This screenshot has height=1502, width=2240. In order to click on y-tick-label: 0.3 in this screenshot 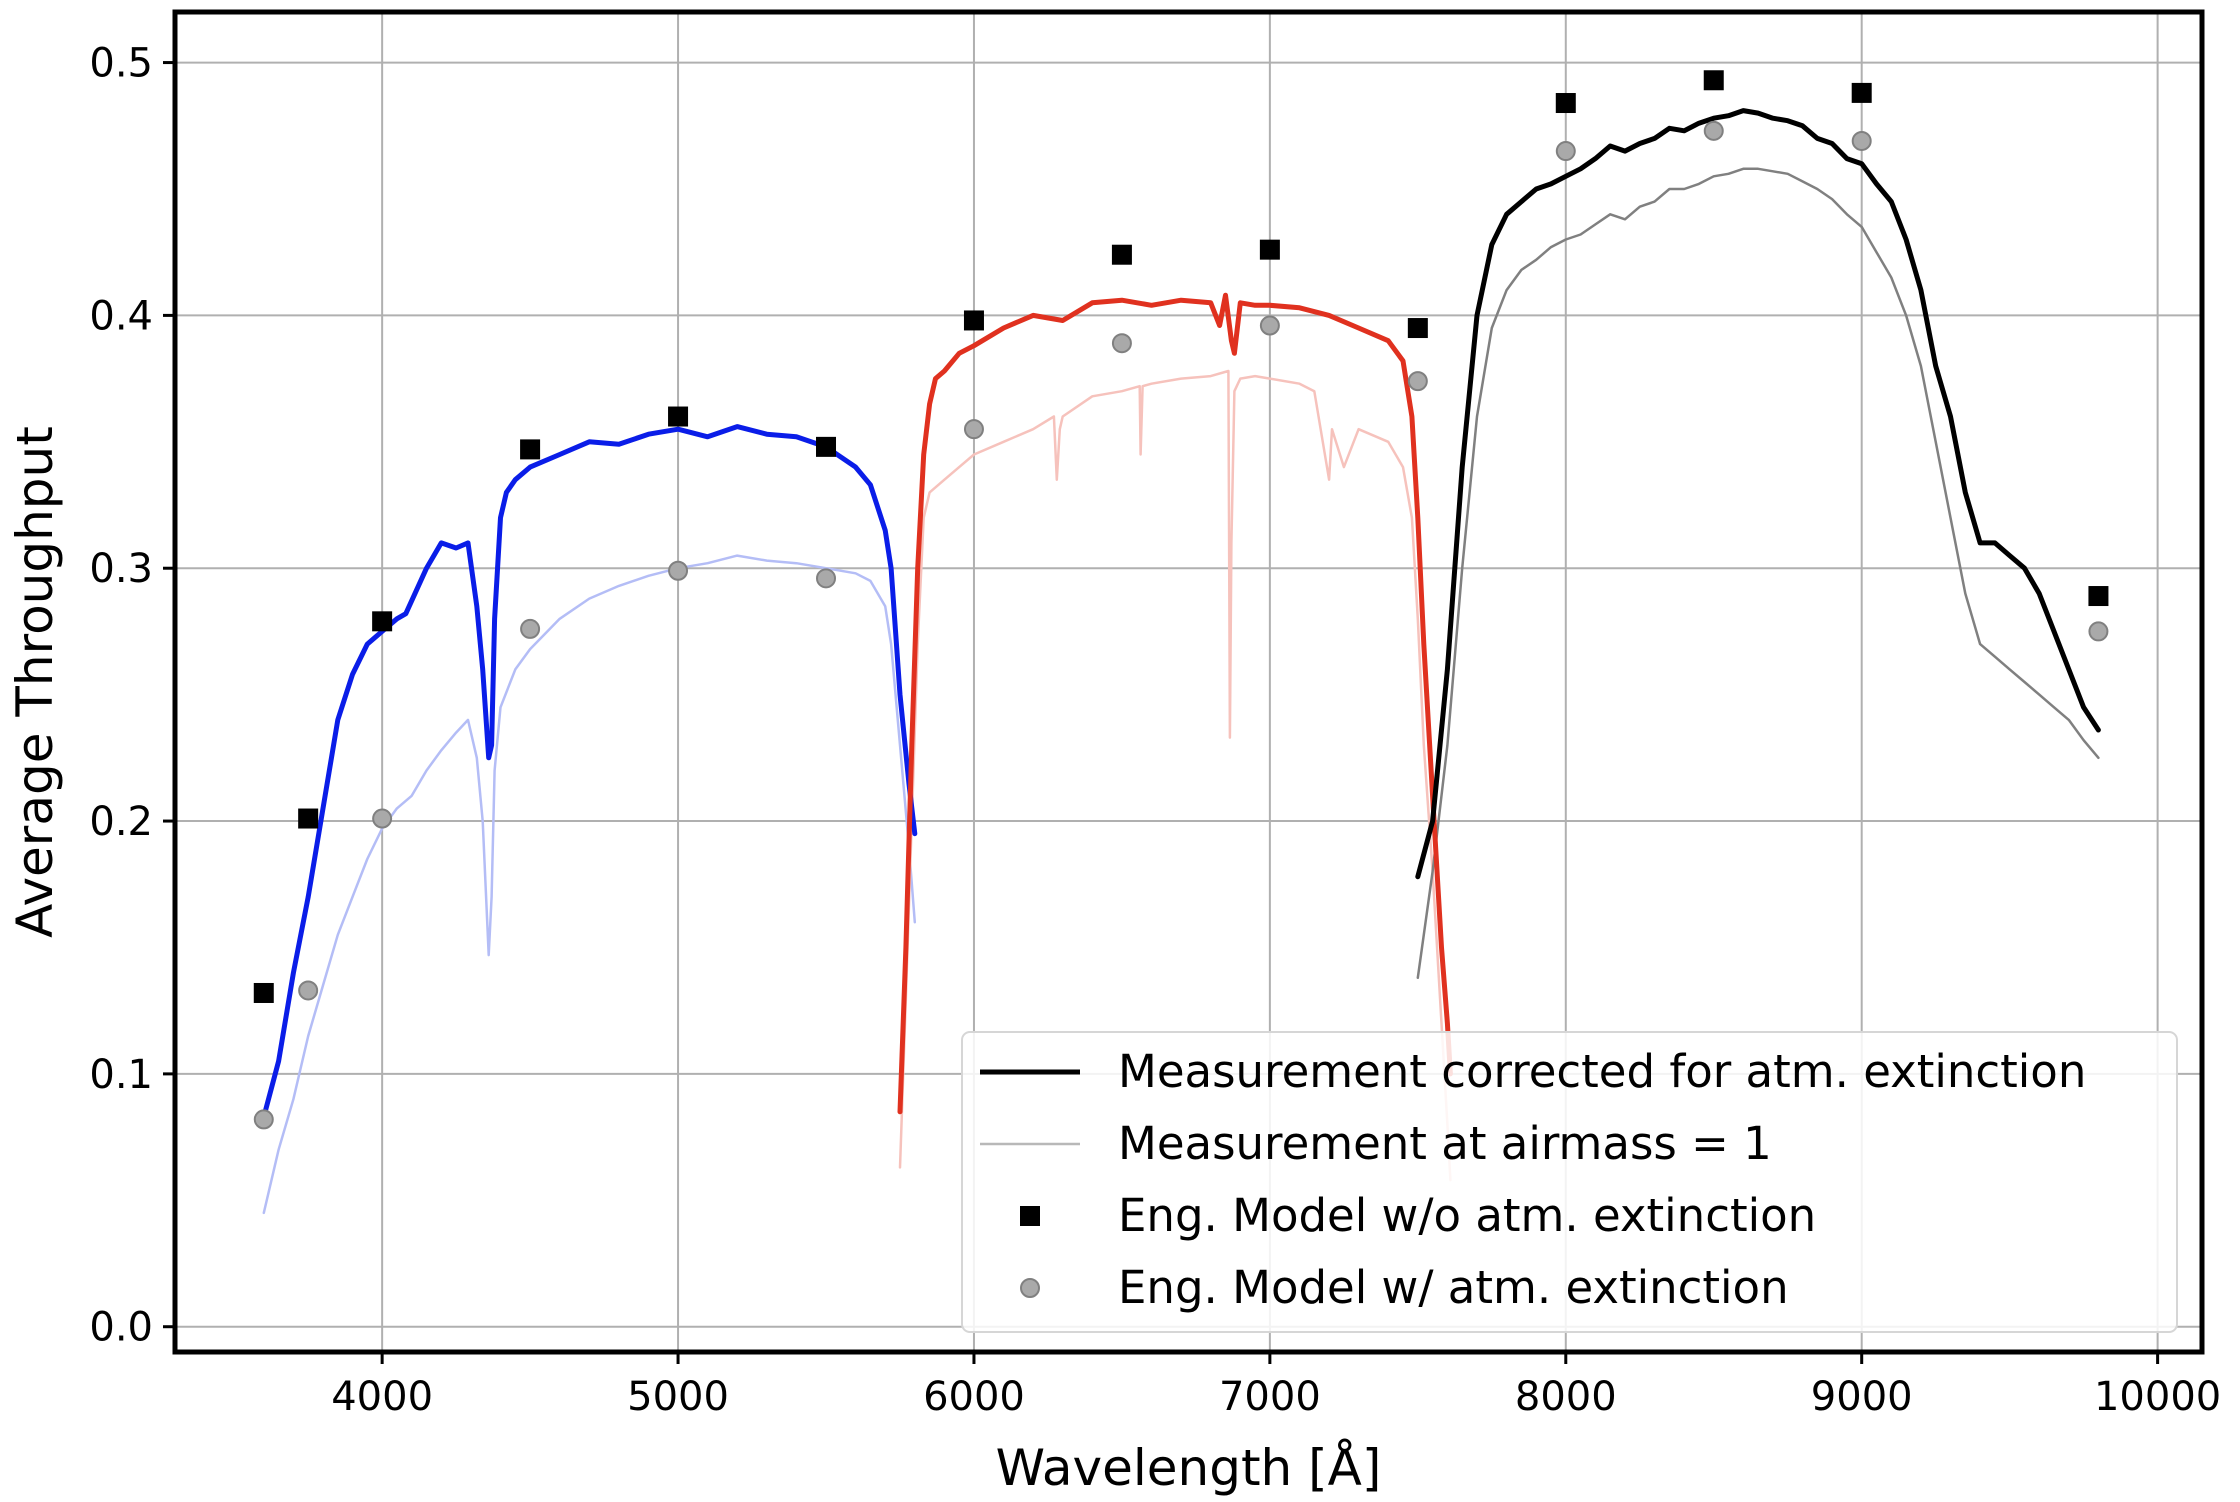, I will do `click(121, 569)`.